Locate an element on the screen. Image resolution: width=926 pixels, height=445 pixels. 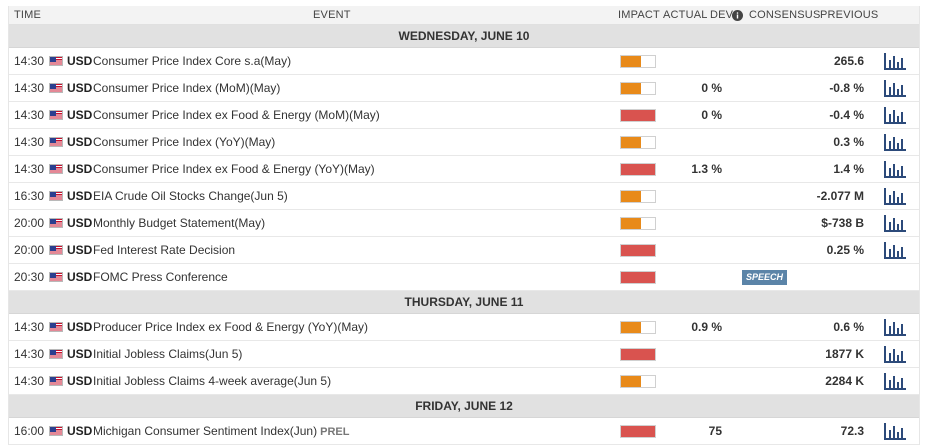
col-time: TIME is located at coordinates (28, 15).